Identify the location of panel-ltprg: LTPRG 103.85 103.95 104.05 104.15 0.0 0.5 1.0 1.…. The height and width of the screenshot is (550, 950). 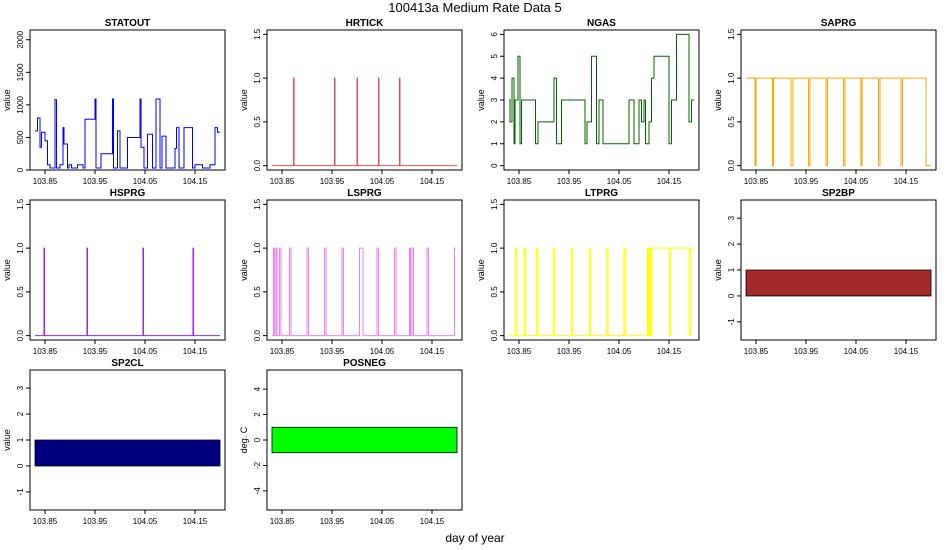
(588, 272).